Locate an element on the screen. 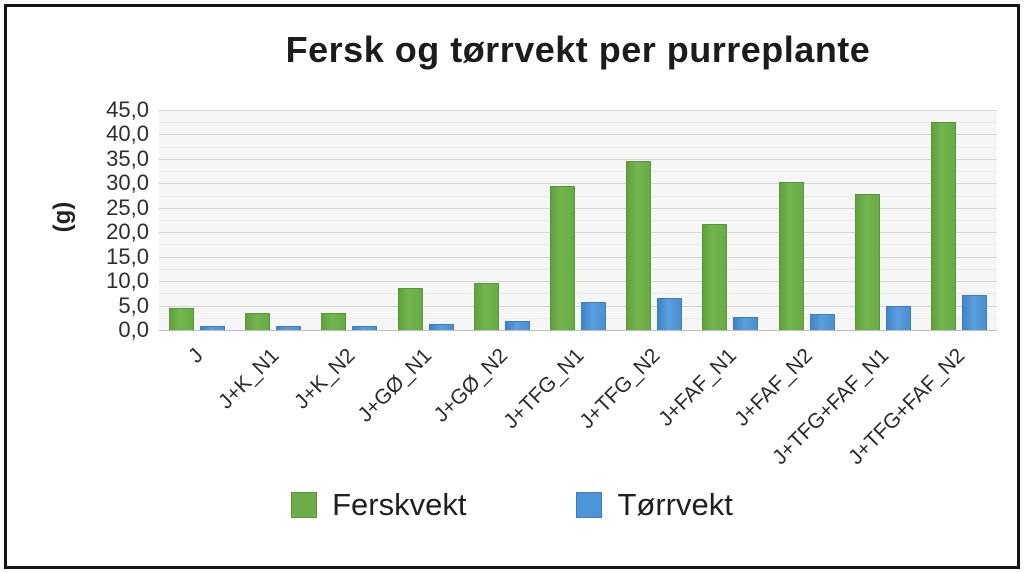 The height and width of the screenshot is (573, 1024). bar-group-J is located at coordinates (197, 220).